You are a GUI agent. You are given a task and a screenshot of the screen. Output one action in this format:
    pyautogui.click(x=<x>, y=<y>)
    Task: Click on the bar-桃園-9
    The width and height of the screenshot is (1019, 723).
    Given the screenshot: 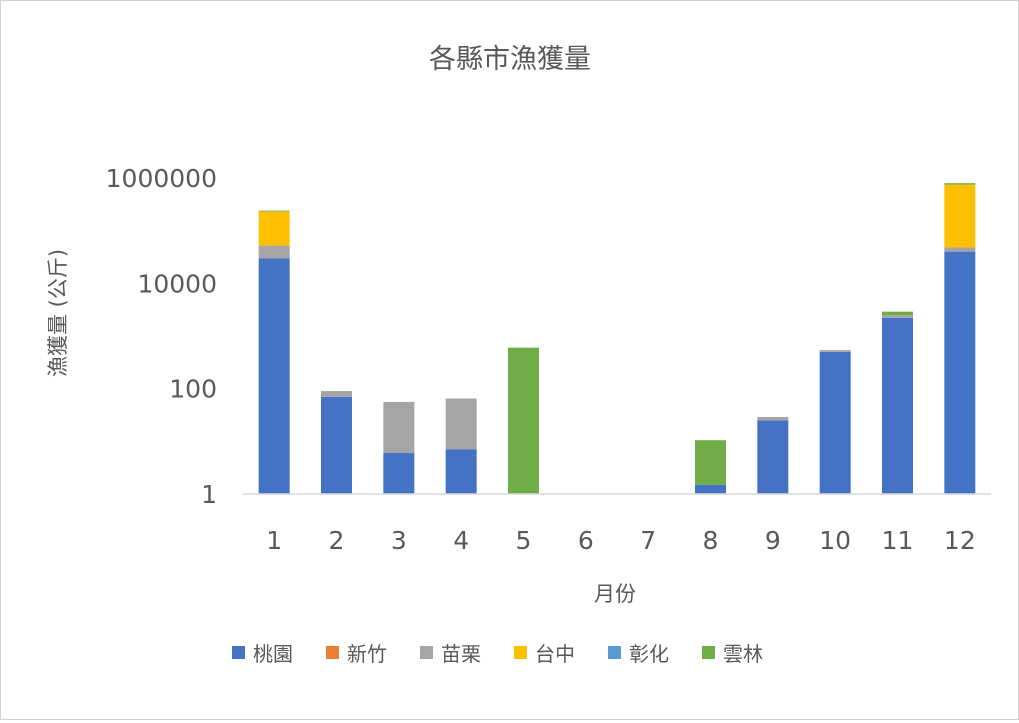 What is the action you would take?
    pyautogui.click(x=773, y=457)
    